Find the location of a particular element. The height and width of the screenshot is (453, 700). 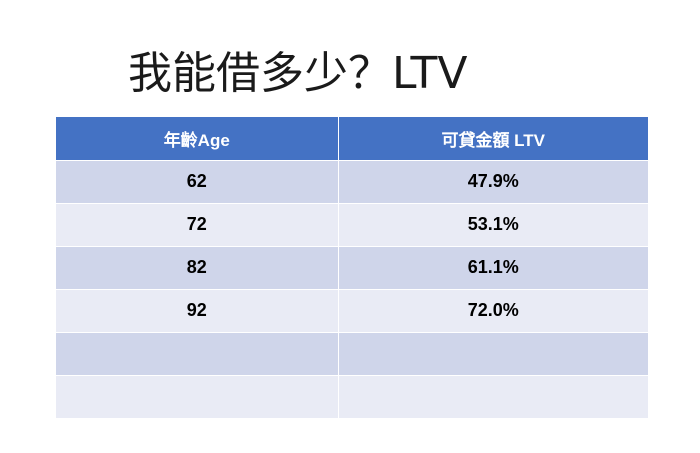

table-row: 72 53.1% is located at coordinates (352, 225).